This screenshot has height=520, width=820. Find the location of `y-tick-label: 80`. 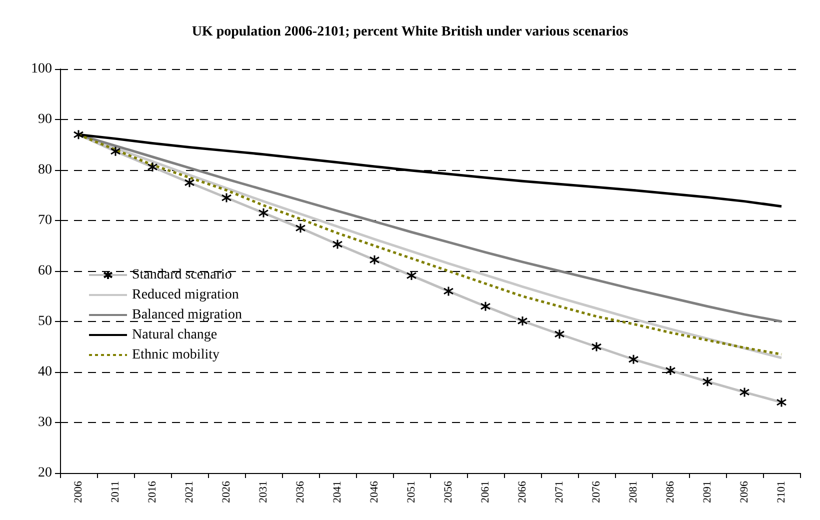

y-tick-label: 80 is located at coordinates (45, 170).